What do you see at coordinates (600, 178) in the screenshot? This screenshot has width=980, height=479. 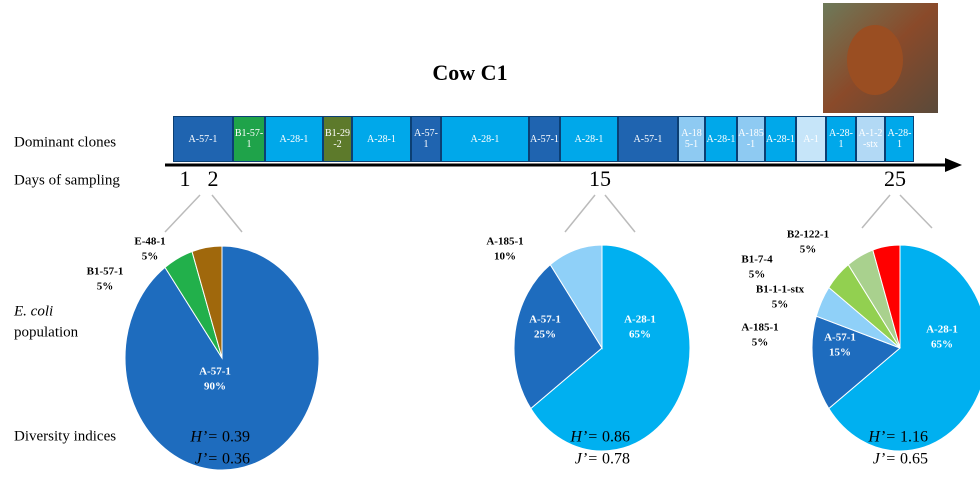 I see `day-label: 15` at bounding box center [600, 178].